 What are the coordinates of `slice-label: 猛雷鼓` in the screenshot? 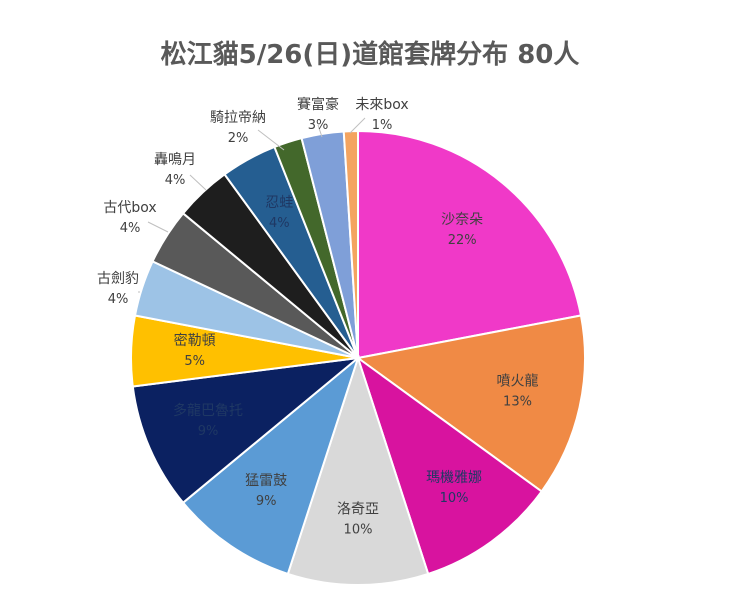 It's located at (266, 481).